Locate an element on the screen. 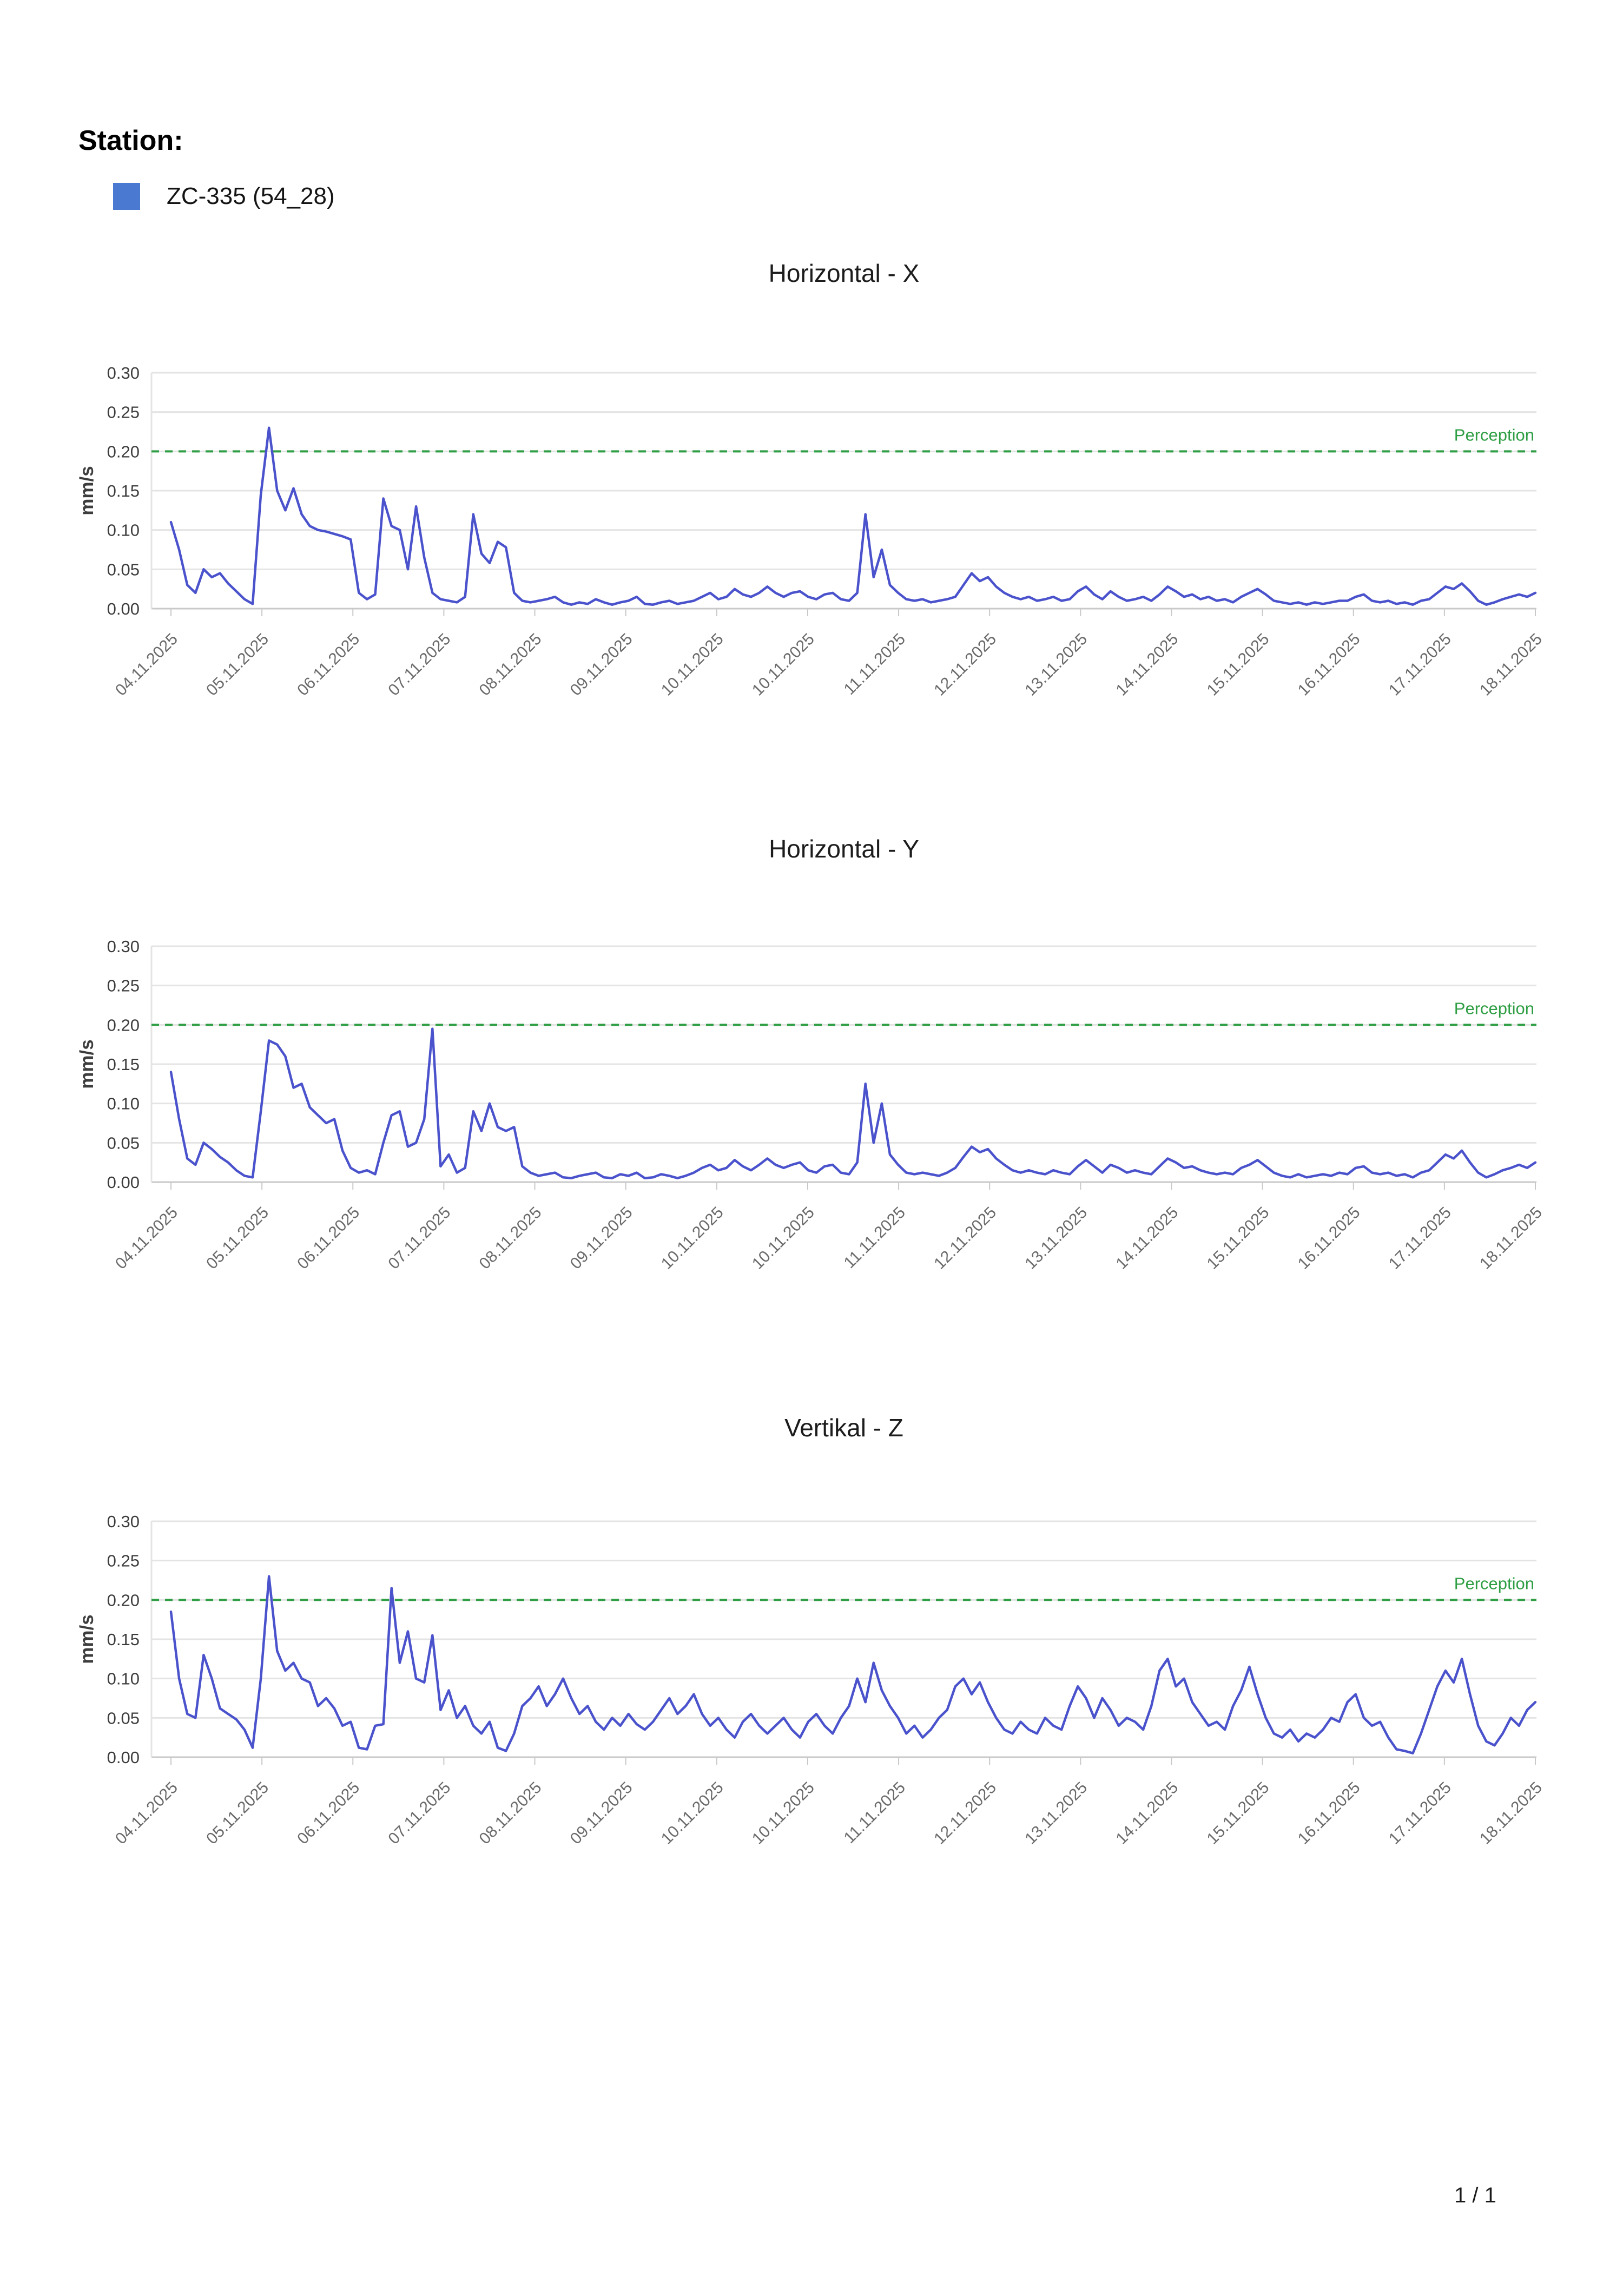  legend-color-swatch is located at coordinates (127, 196).